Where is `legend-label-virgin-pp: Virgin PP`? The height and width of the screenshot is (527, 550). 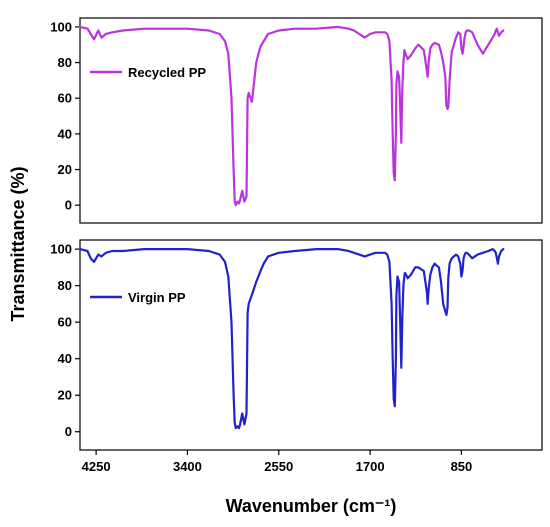
legend-label-virgin-pp: Virgin PP is located at coordinates (157, 297).